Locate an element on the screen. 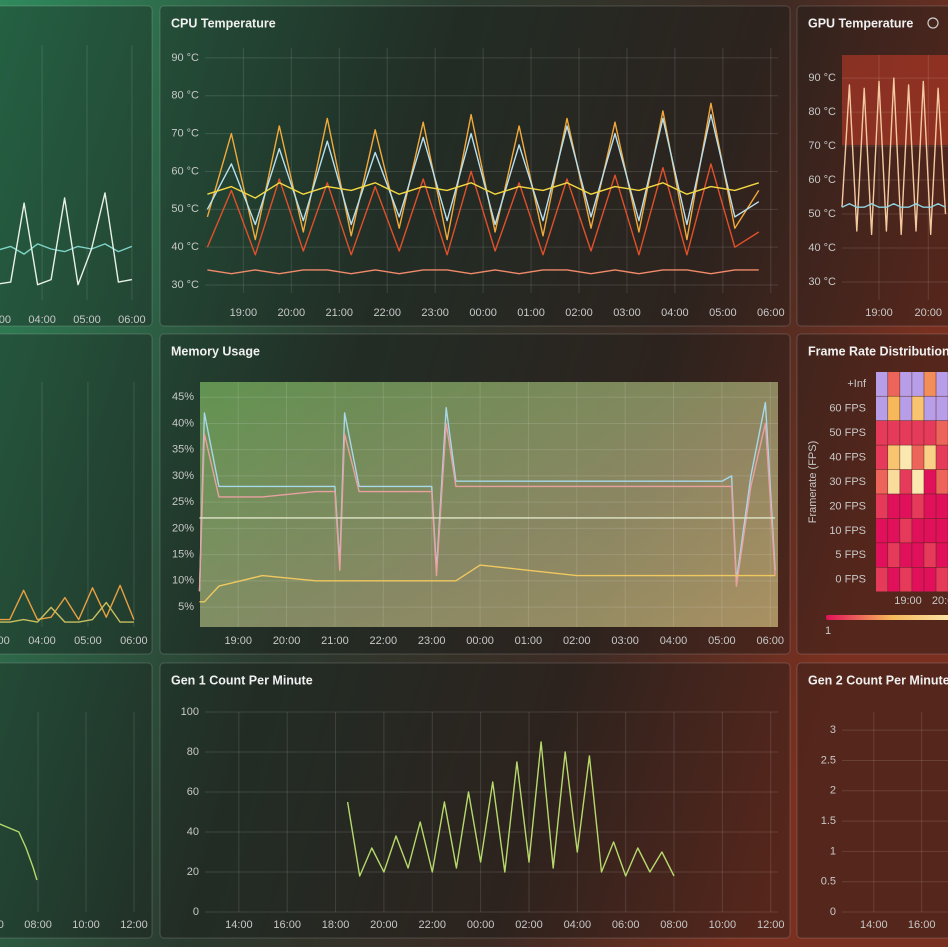 This screenshot has height=947, width=948. y-tick-label: 10% is located at coordinates (183, 581).